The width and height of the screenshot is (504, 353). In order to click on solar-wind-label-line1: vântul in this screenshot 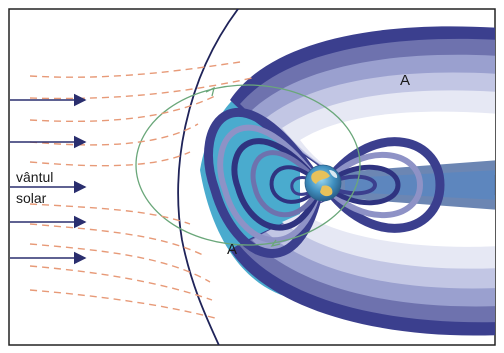, I will do `click(35, 177)`.